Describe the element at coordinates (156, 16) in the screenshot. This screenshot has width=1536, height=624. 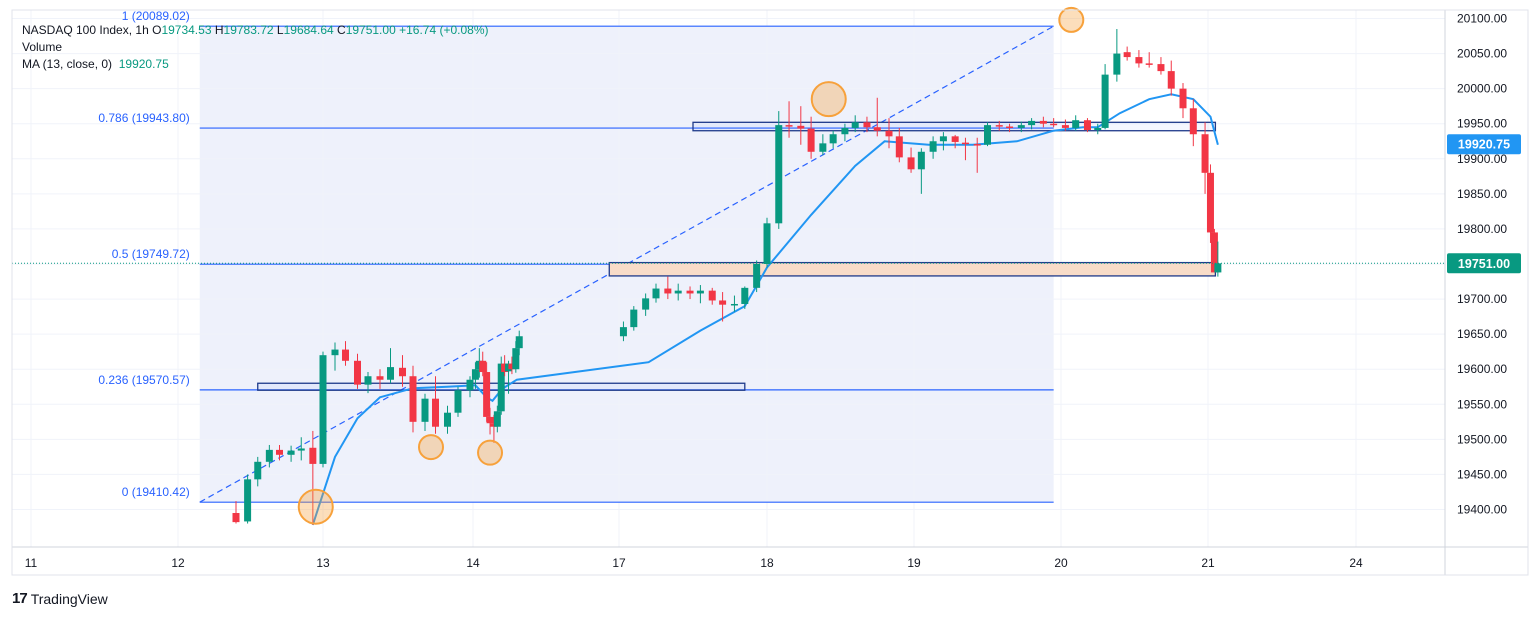
I see `fib-level-label: 1 (20089.02)` at that location.